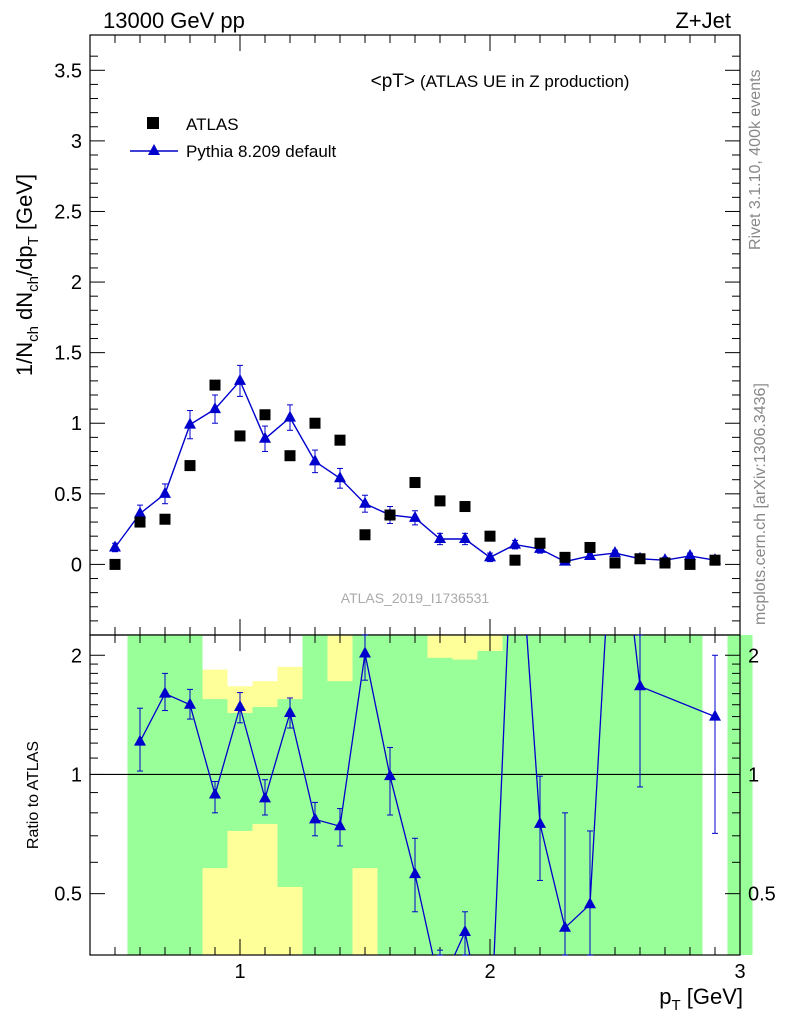 Image resolution: width=786 pixels, height=1024 pixels. I want to click on header-left-label: 13000 GeV pp, so click(174, 20).